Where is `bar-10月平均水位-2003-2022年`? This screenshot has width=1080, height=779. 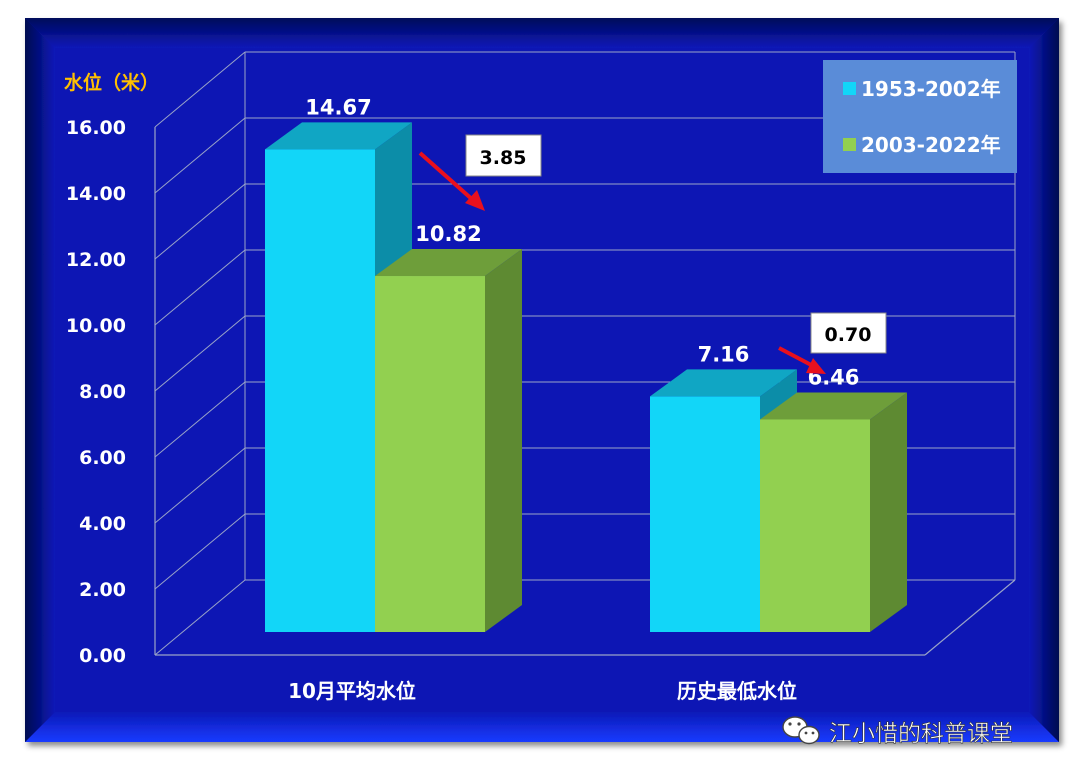
bar-10月平均水位-2003-2022年 is located at coordinates (448, 440).